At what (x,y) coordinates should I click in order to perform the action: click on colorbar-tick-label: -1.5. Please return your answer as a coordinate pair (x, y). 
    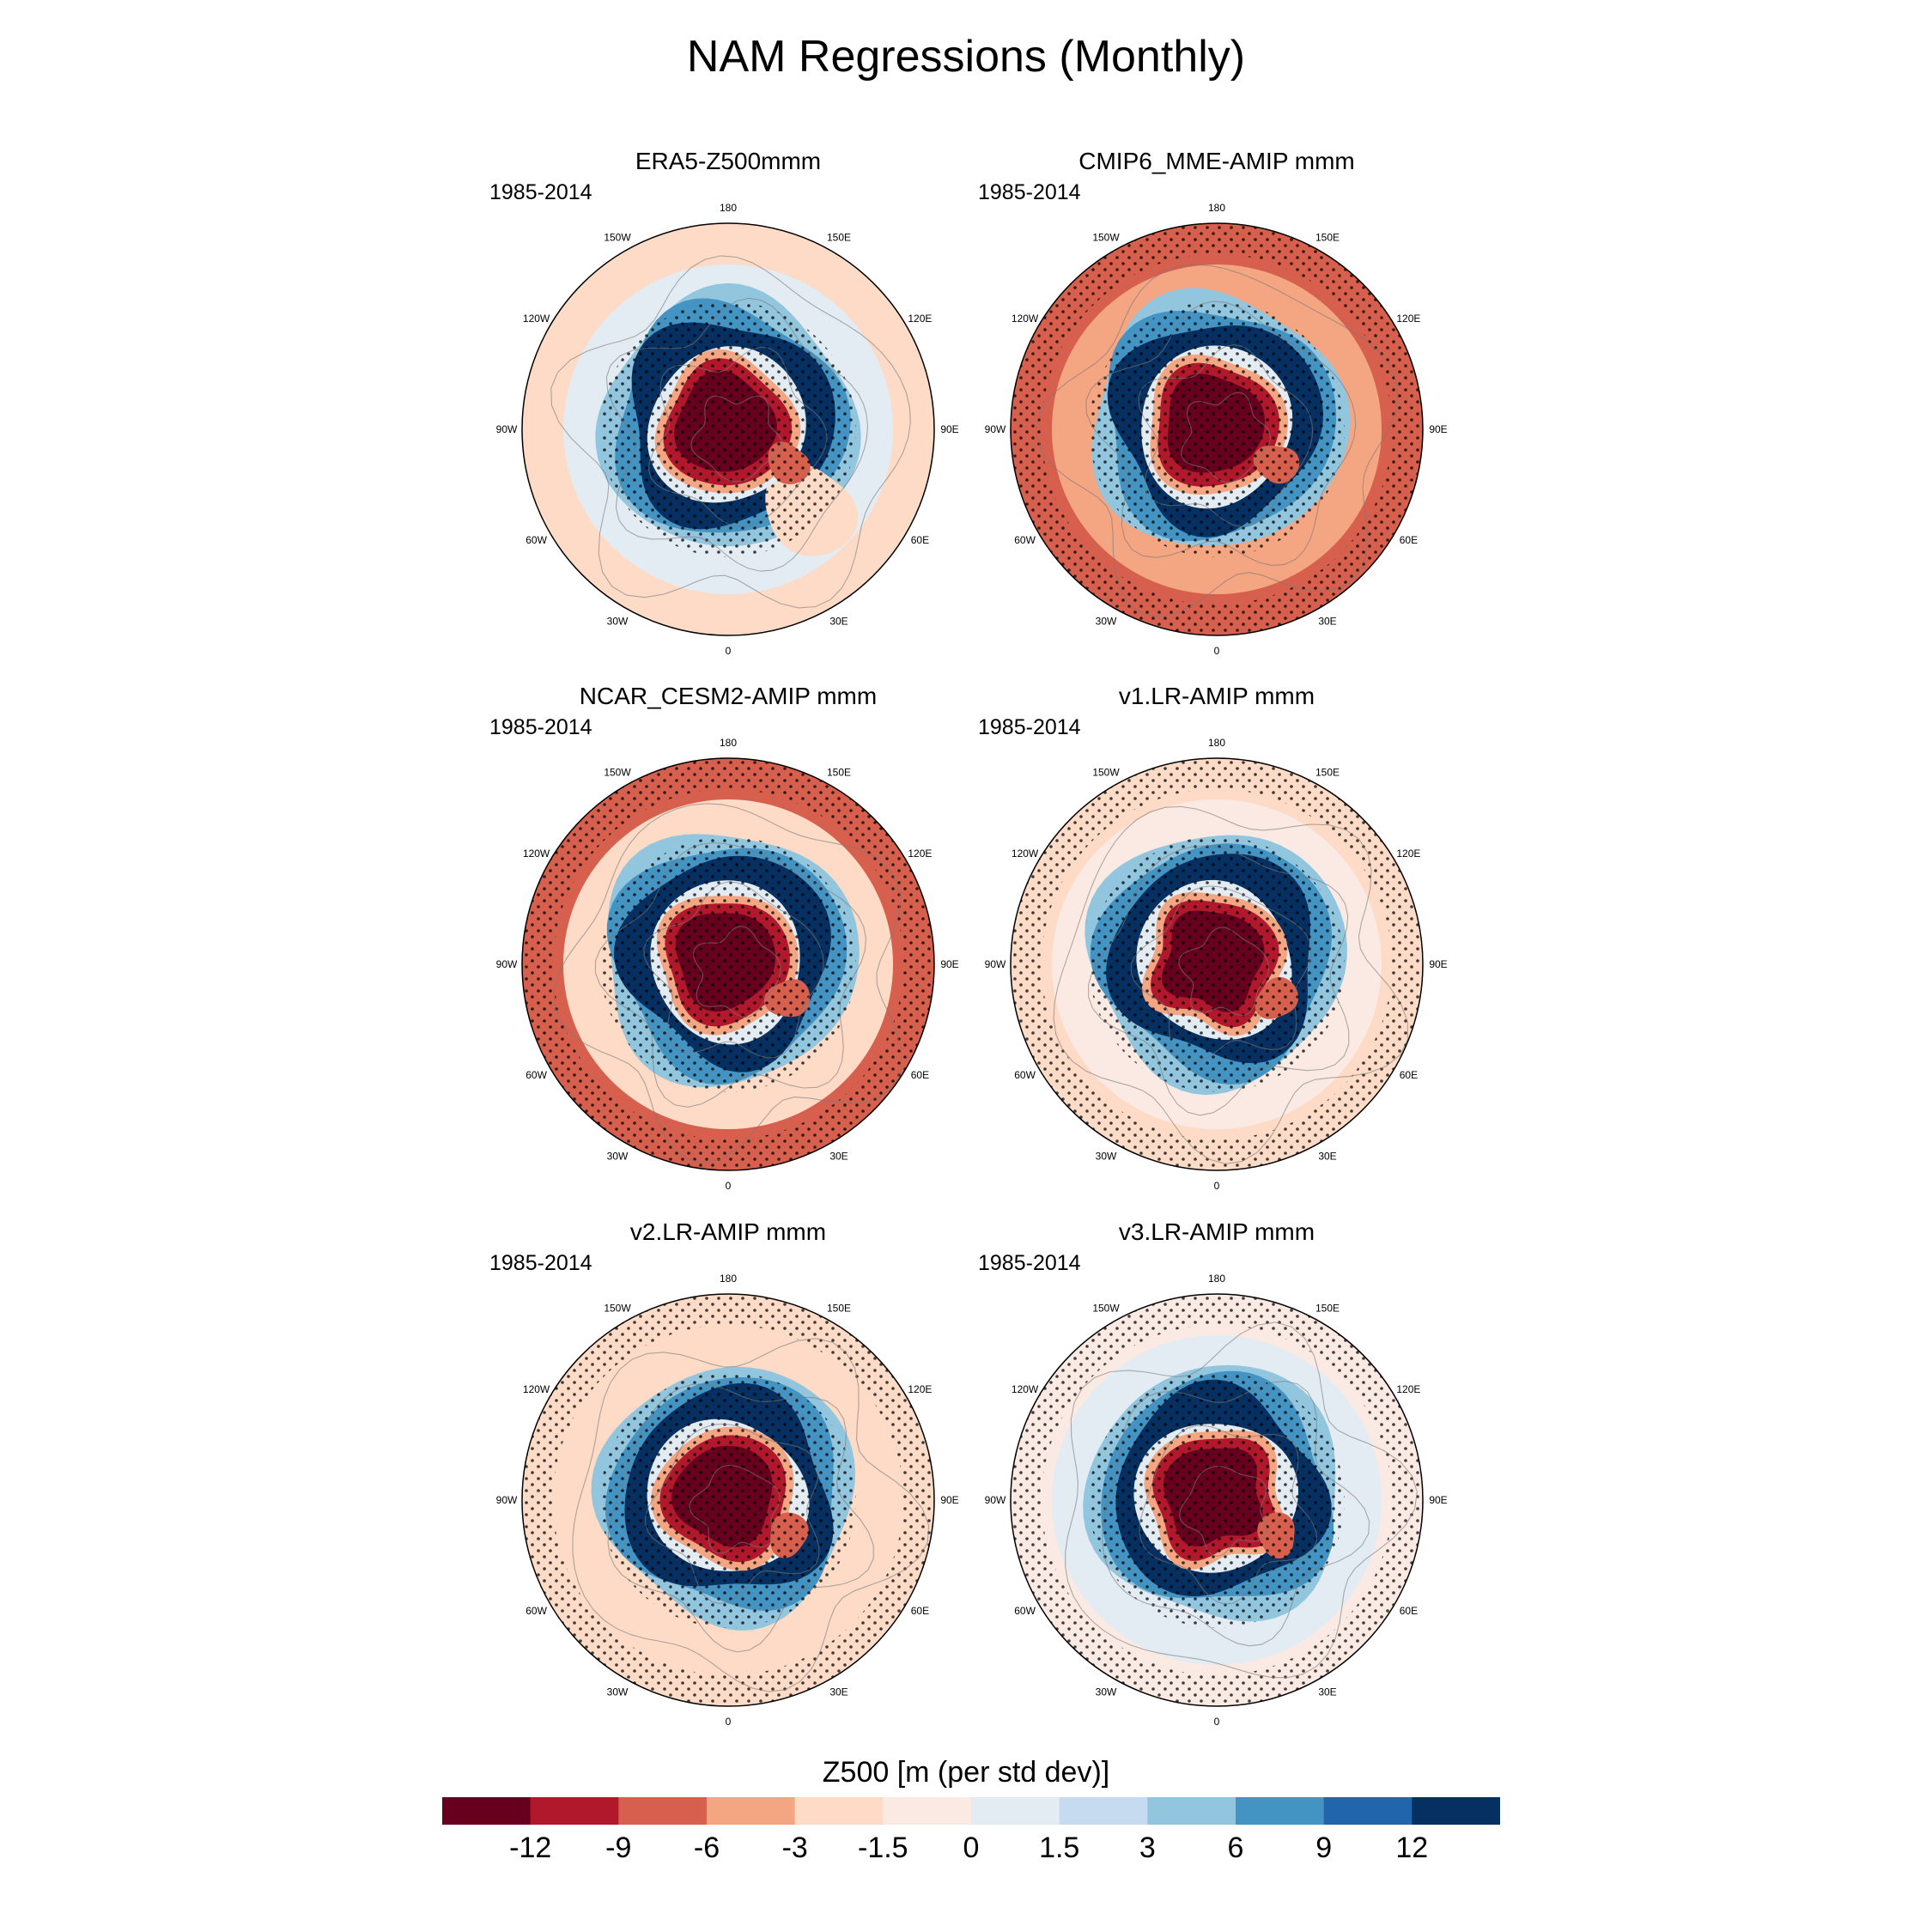
    Looking at the image, I should click on (883, 1848).